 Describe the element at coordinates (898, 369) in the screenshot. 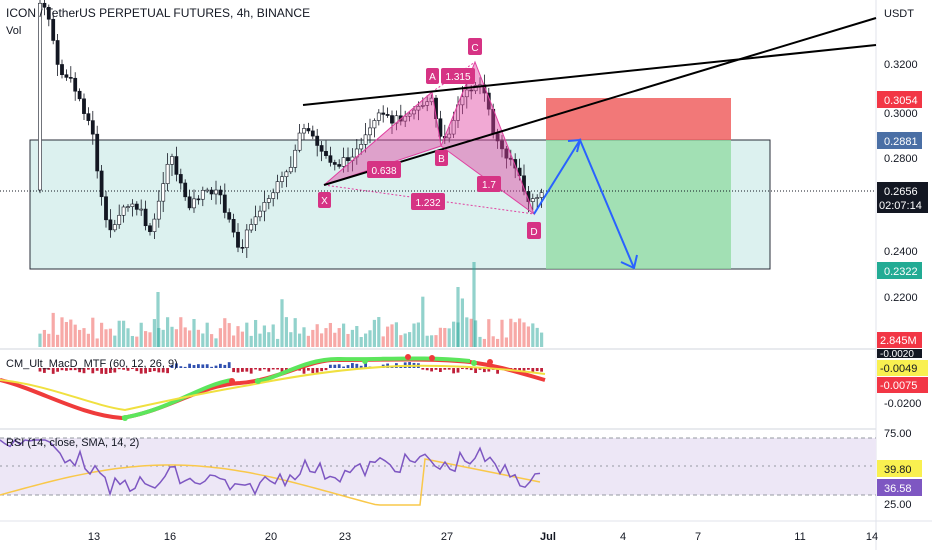

I see `svg-text: -0.0049` at that location.